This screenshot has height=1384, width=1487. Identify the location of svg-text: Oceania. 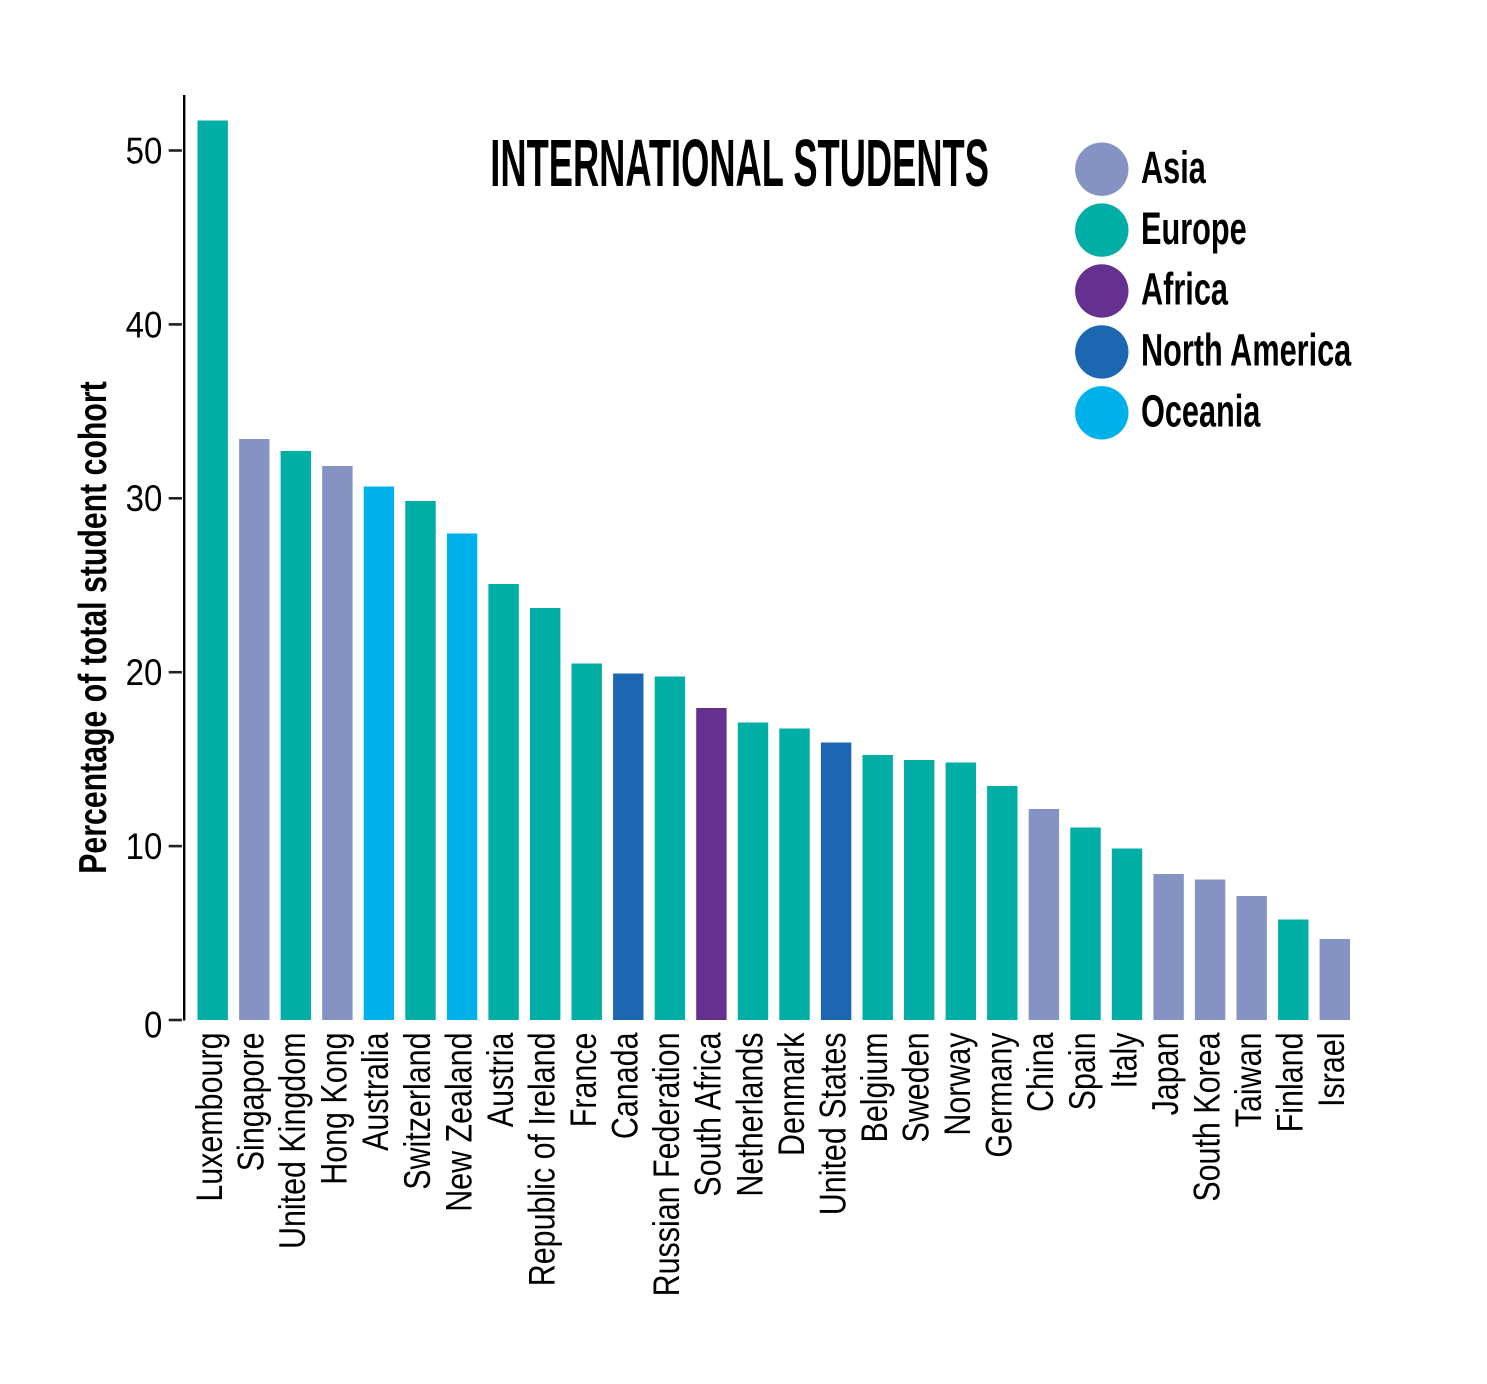
(1201, 412).